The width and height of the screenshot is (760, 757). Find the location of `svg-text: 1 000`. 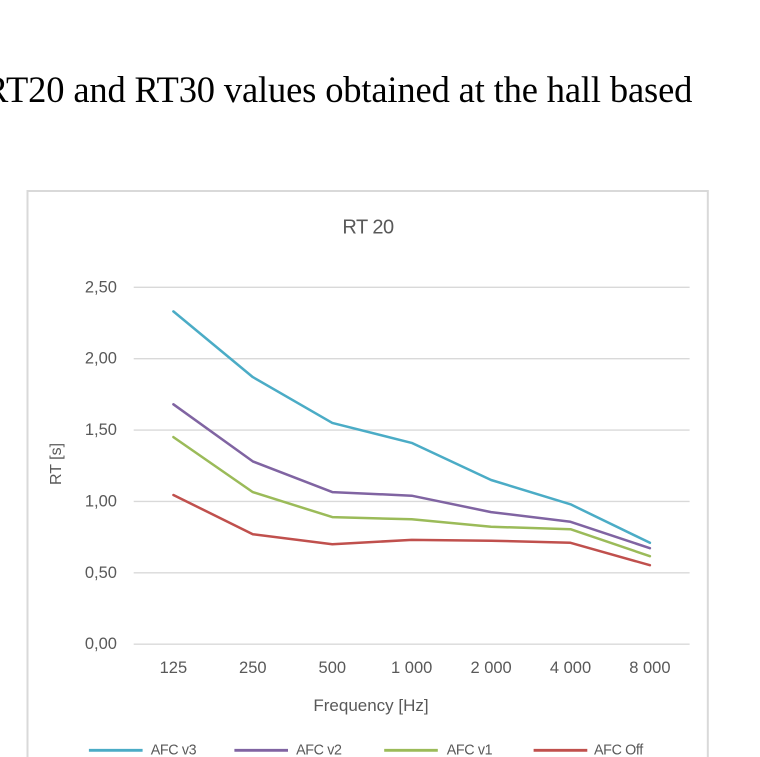

svg-text: 1 000 is located at coordinates (411, 668).